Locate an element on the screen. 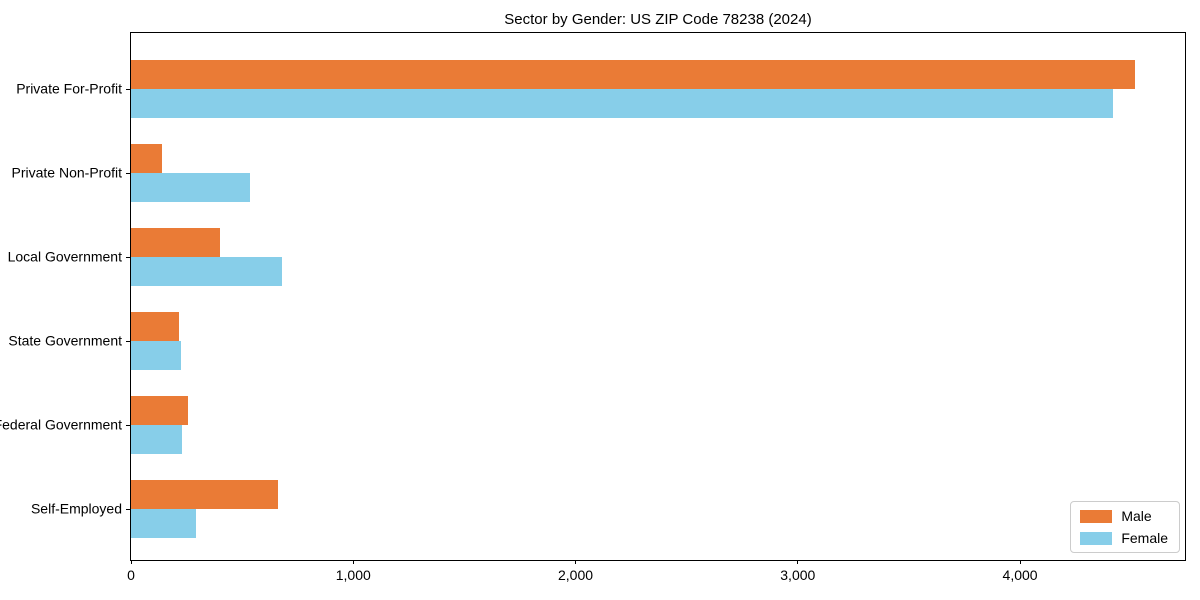 The height and width of the screenshot is (600, 1200). y-tick-label: State Government is located at coordinates (65, 340).